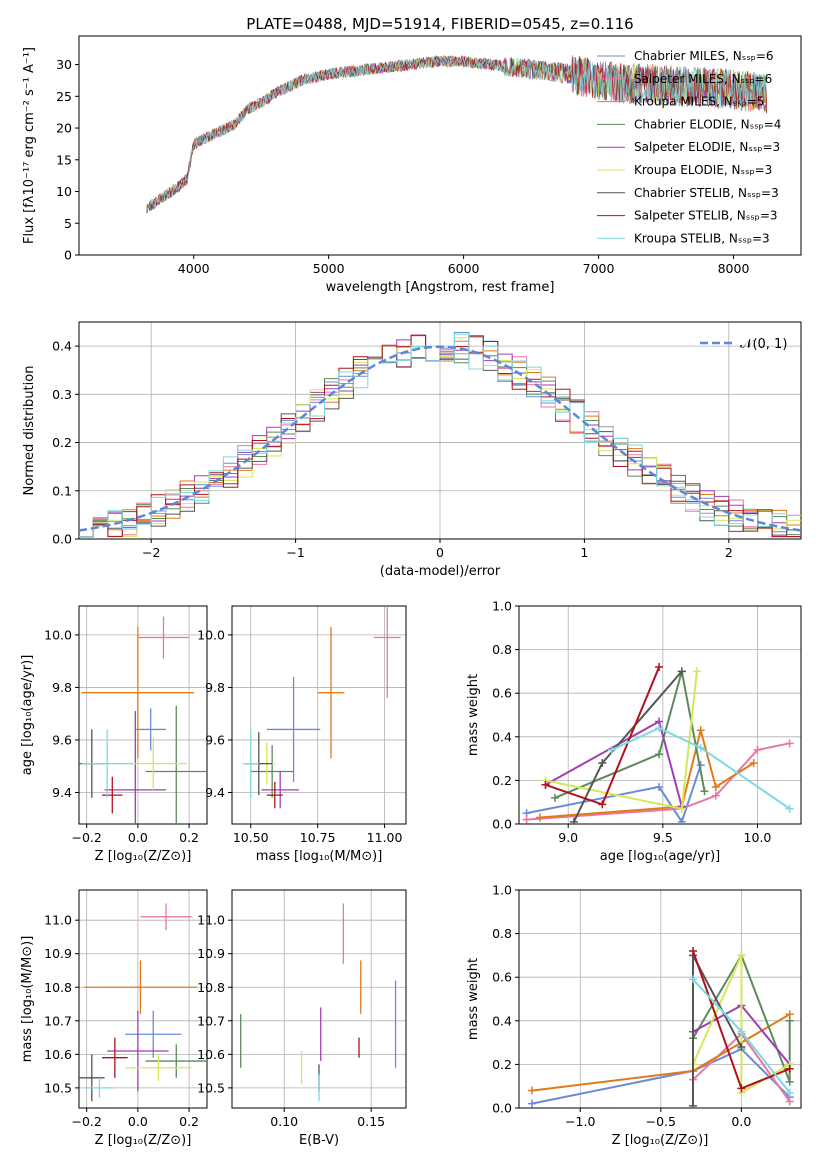 The image size is (819, 1170). What do you see at coordinates (729, 552) in the screenshot?
I see `x-tick-label: 2` at bounding box center [729, 552].